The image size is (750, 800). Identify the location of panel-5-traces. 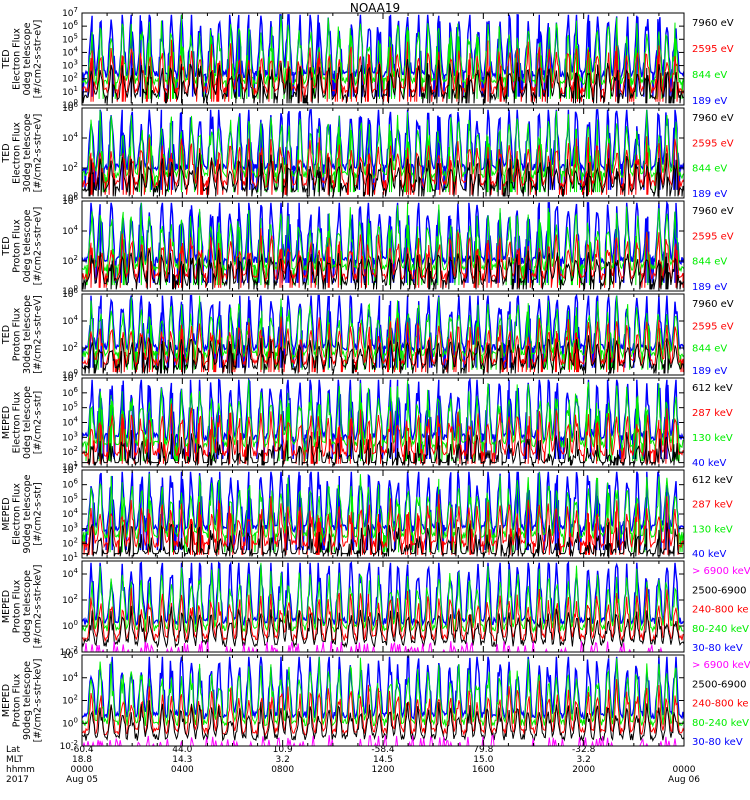
(383, 422).